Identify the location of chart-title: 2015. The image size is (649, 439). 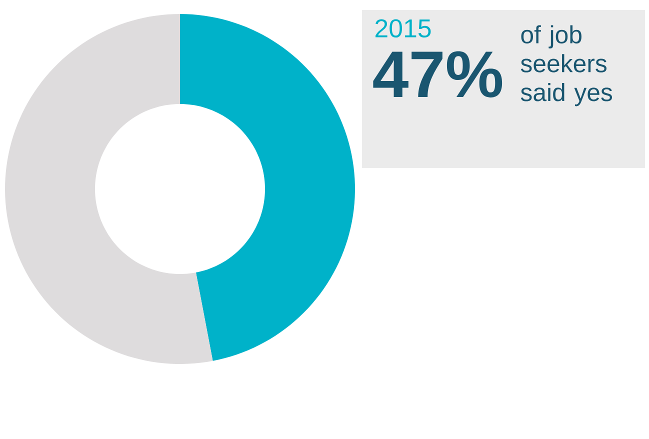
(403, 28).